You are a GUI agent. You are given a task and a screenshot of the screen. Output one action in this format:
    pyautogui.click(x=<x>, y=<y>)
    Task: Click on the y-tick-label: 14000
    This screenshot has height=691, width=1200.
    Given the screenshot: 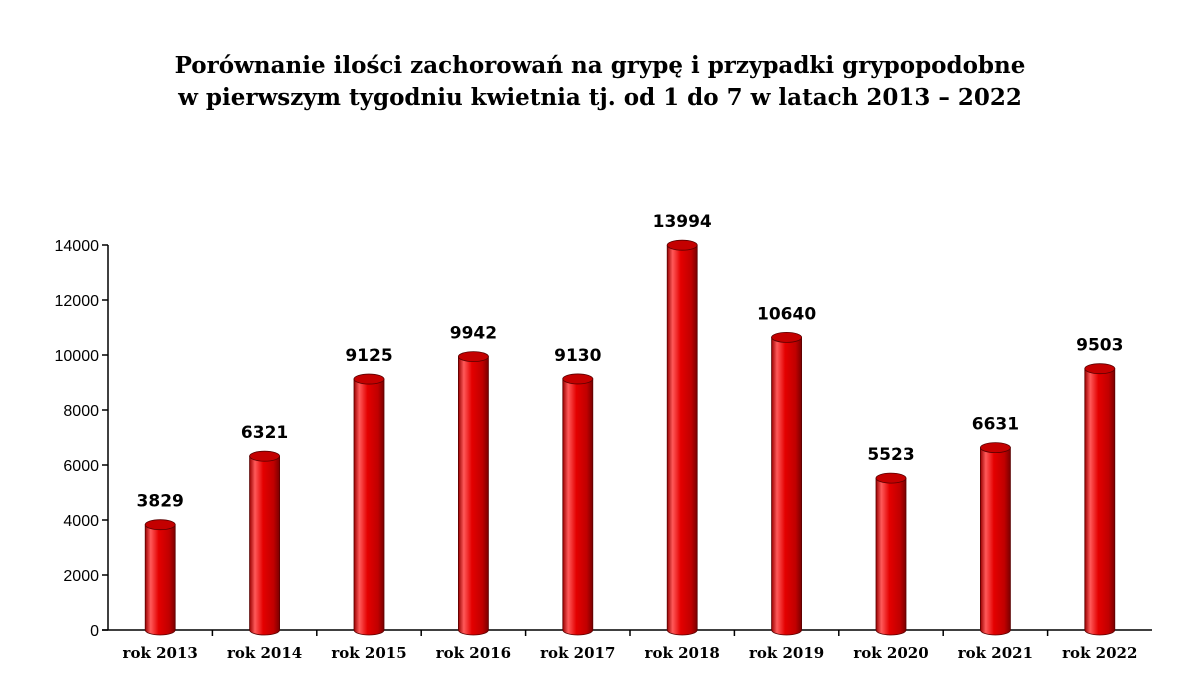 What is the action you would take?
    pyautogui.click(x=77, y=246)
    